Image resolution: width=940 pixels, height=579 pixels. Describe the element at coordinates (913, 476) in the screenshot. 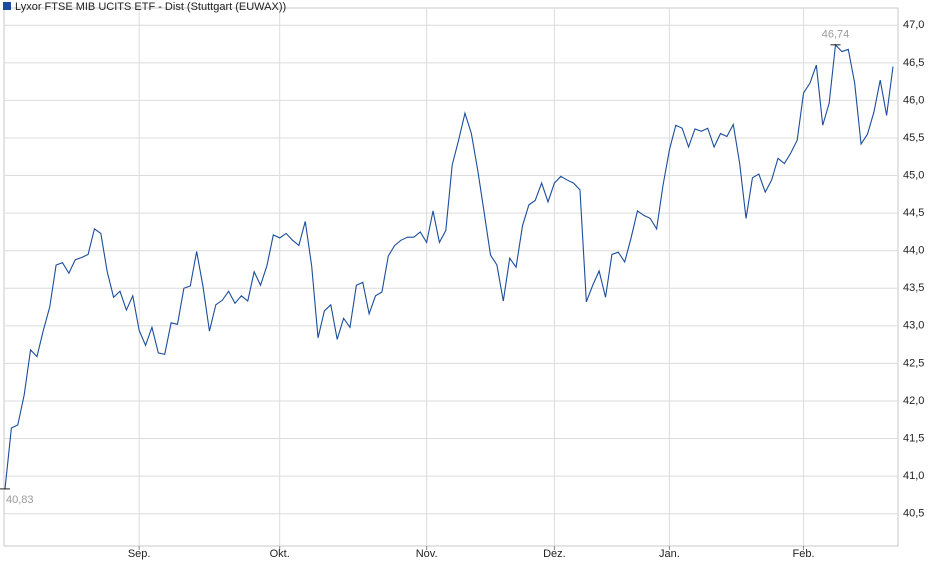

I see `y-tick-label: 41,0` at that location.